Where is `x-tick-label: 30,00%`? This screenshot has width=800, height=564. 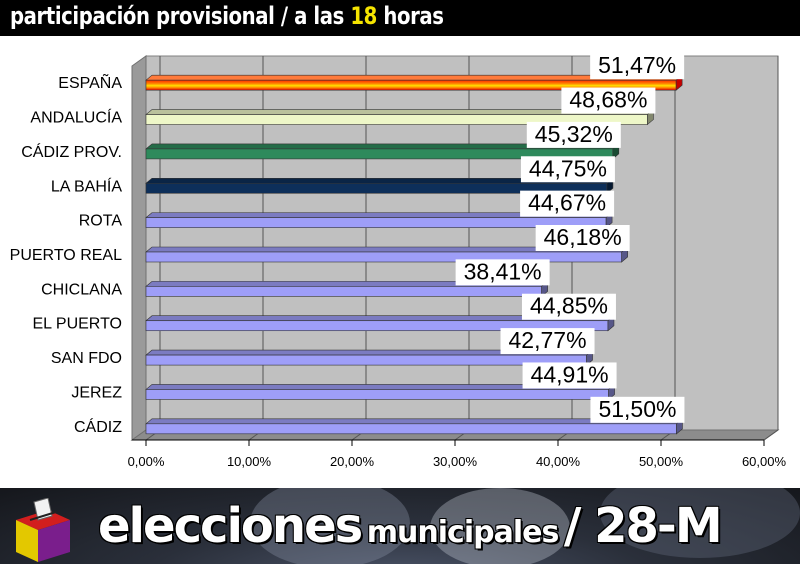 x-tick-label: 30,00% is located at coordinates (455, 461).